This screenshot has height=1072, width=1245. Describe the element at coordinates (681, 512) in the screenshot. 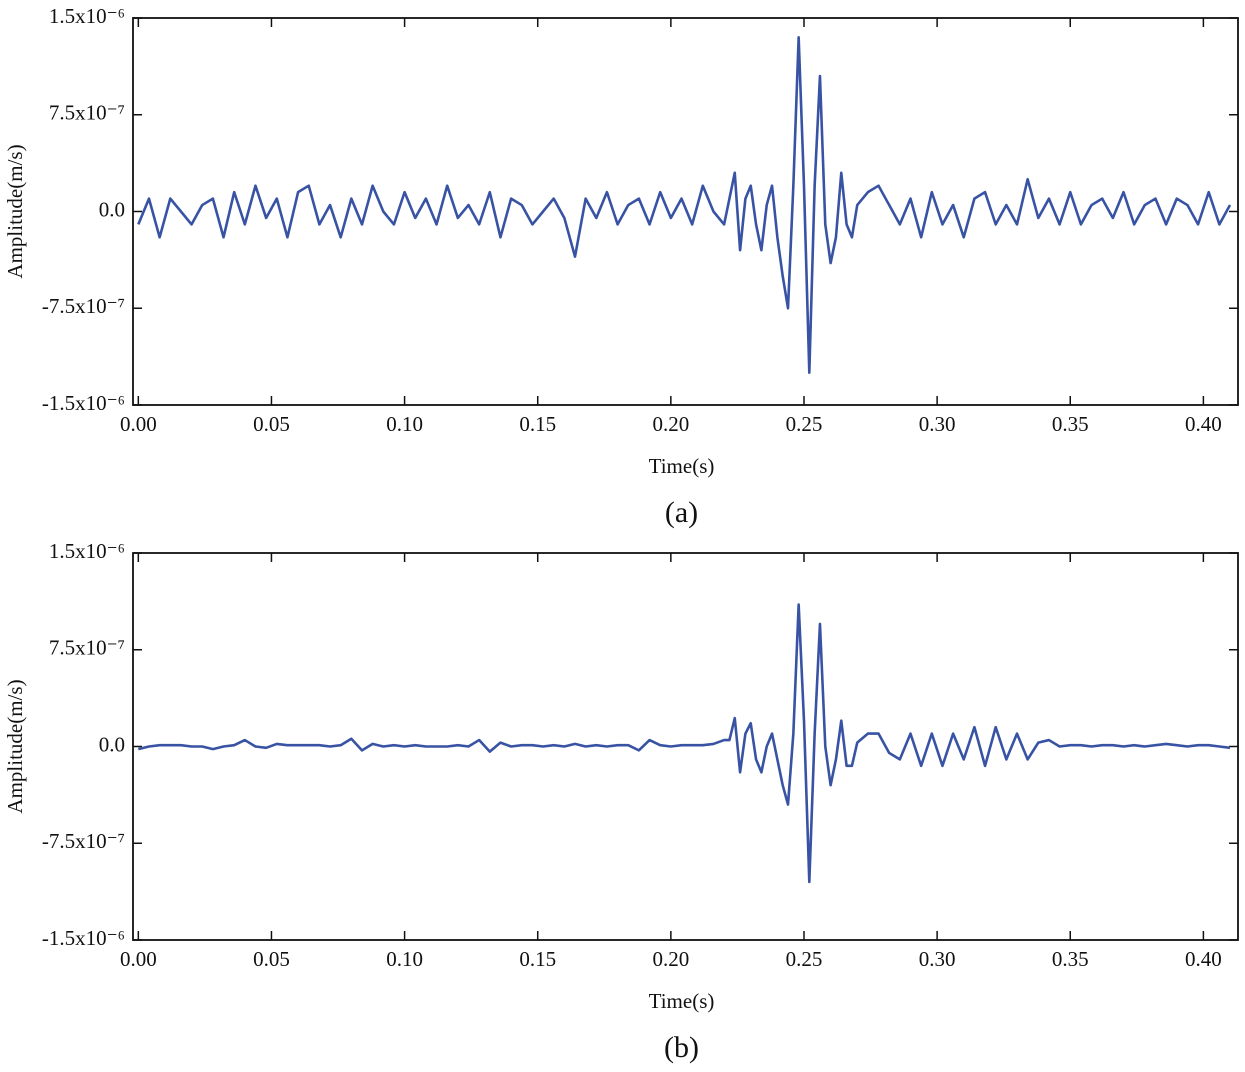

I see `caption: (a)` at that location.